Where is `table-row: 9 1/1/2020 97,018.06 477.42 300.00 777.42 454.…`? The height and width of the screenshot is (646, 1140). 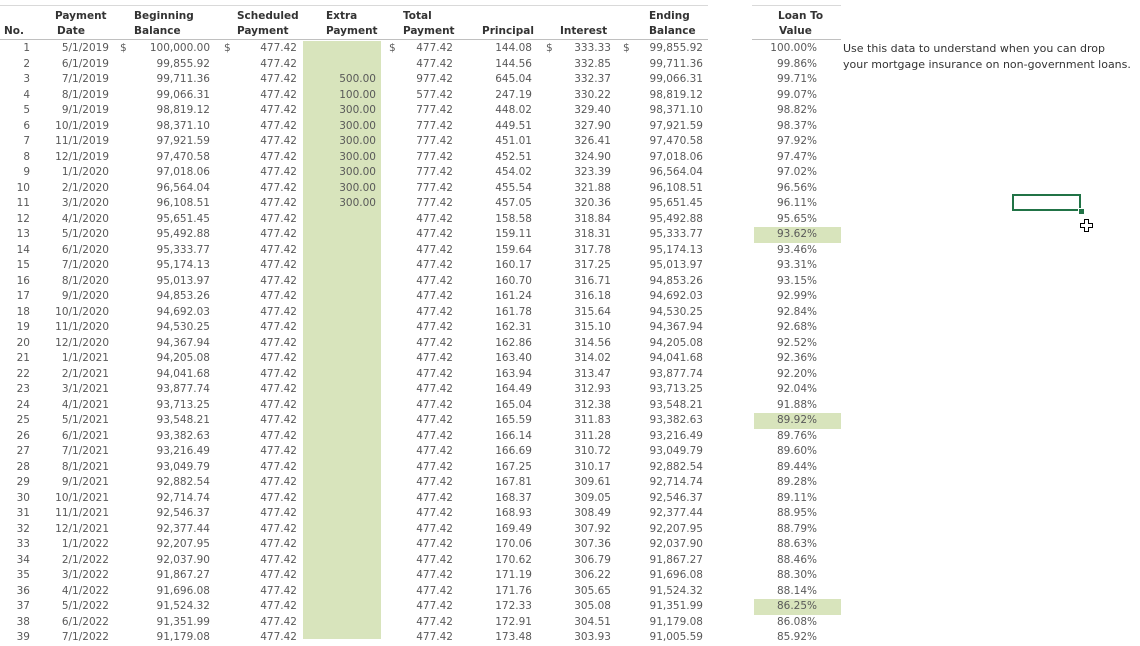 table-row: 9 1/1/2020 97,018.06 477.42 300.00 777.42 454.… is located at coordinates (430, 173).